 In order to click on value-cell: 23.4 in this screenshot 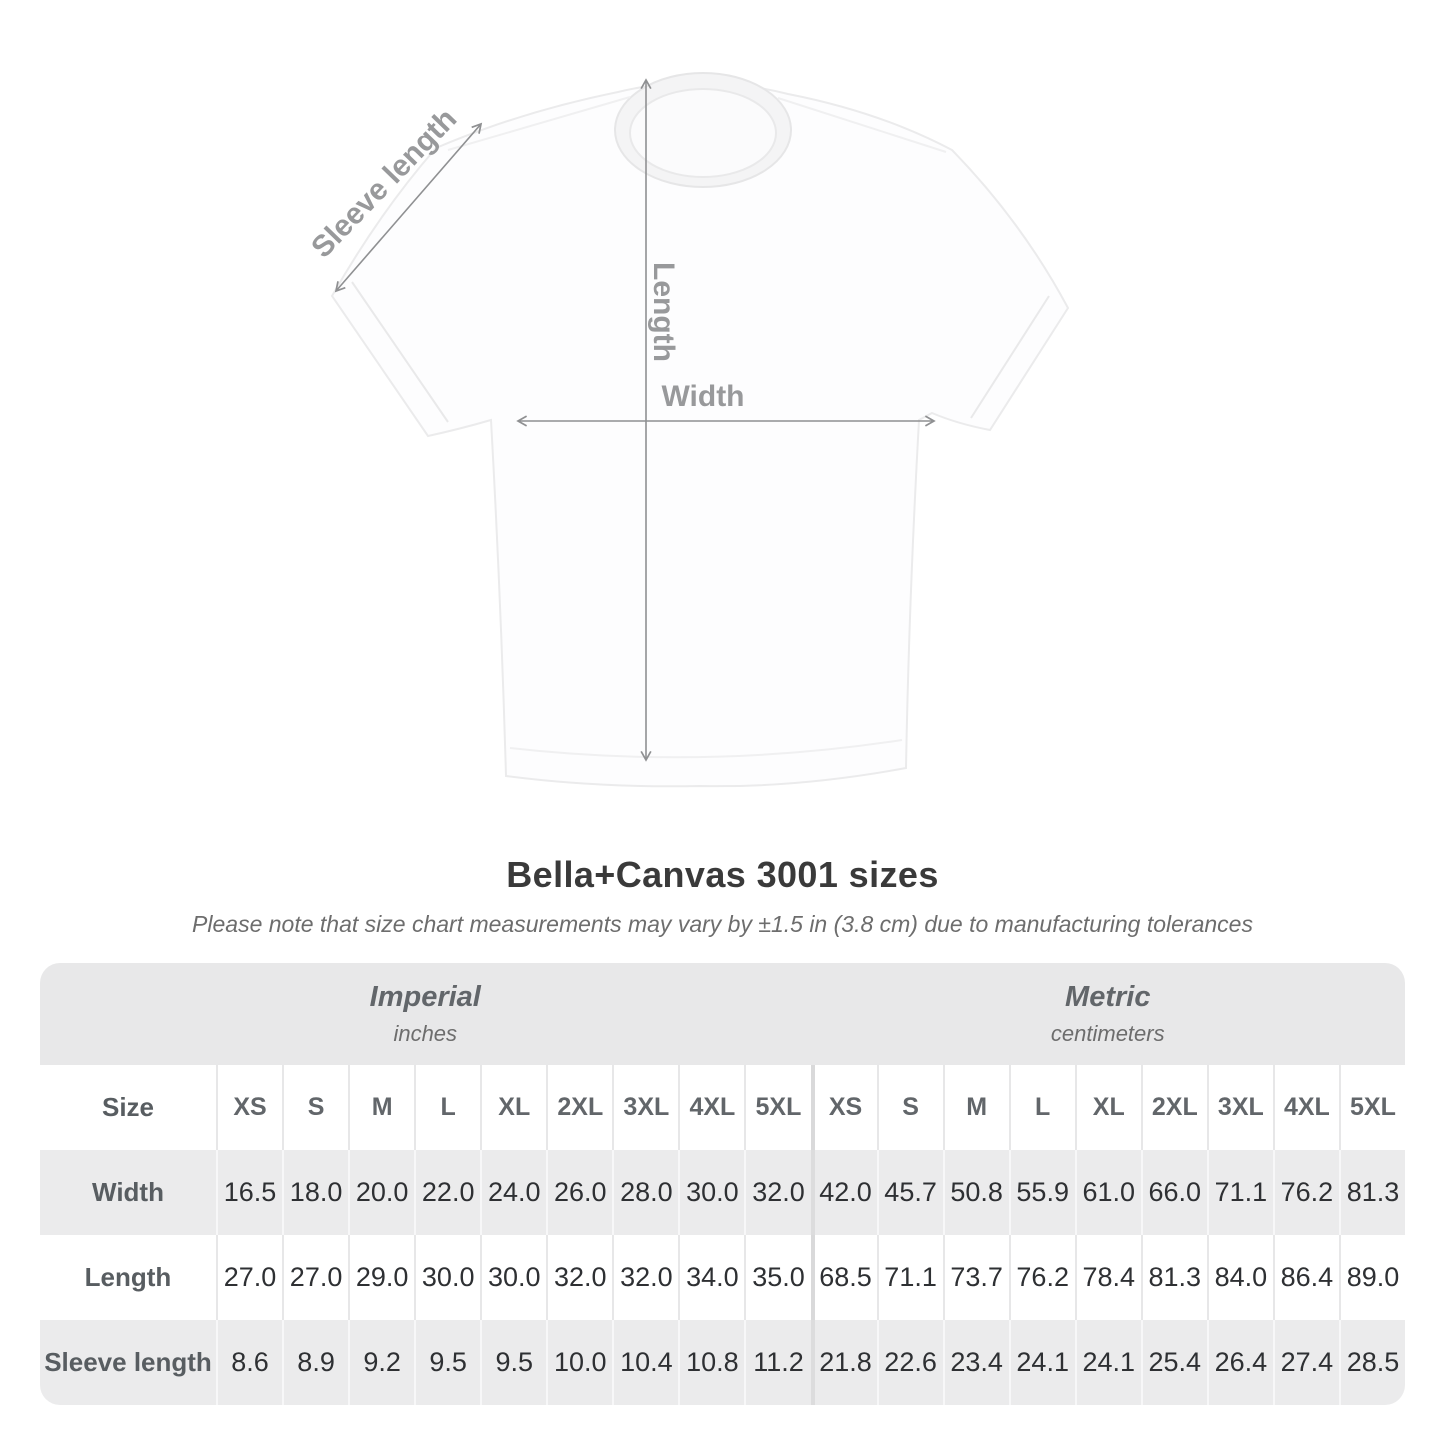, I will do `click(975, 1362)`.